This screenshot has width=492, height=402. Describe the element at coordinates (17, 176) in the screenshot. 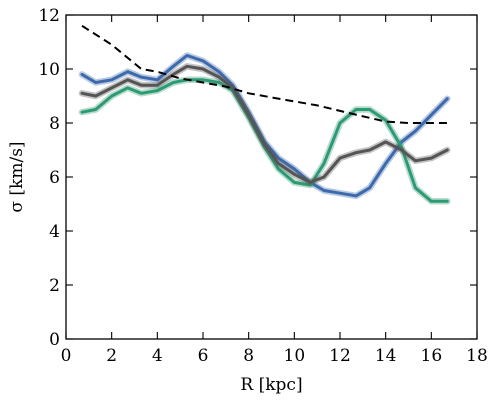

I see `y-axis-label: σ [km/s]` at that location.